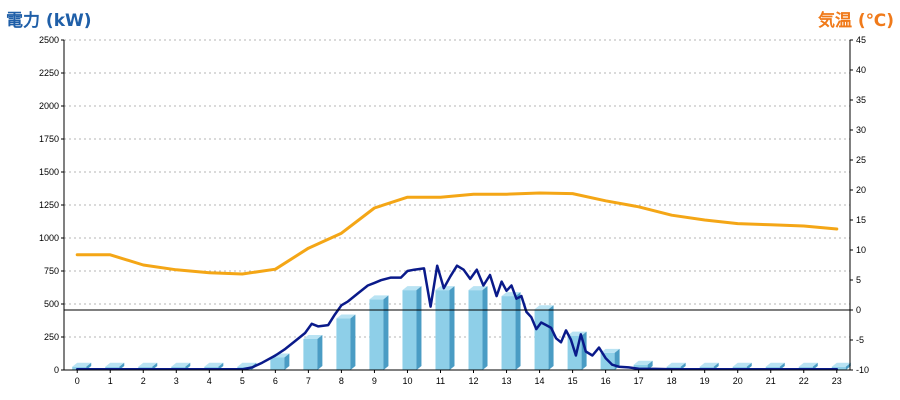  What do you see at coordinates (474, 381) in the screenshot?
I see `x-tick-label: 12` at bounding box center [474, 381].